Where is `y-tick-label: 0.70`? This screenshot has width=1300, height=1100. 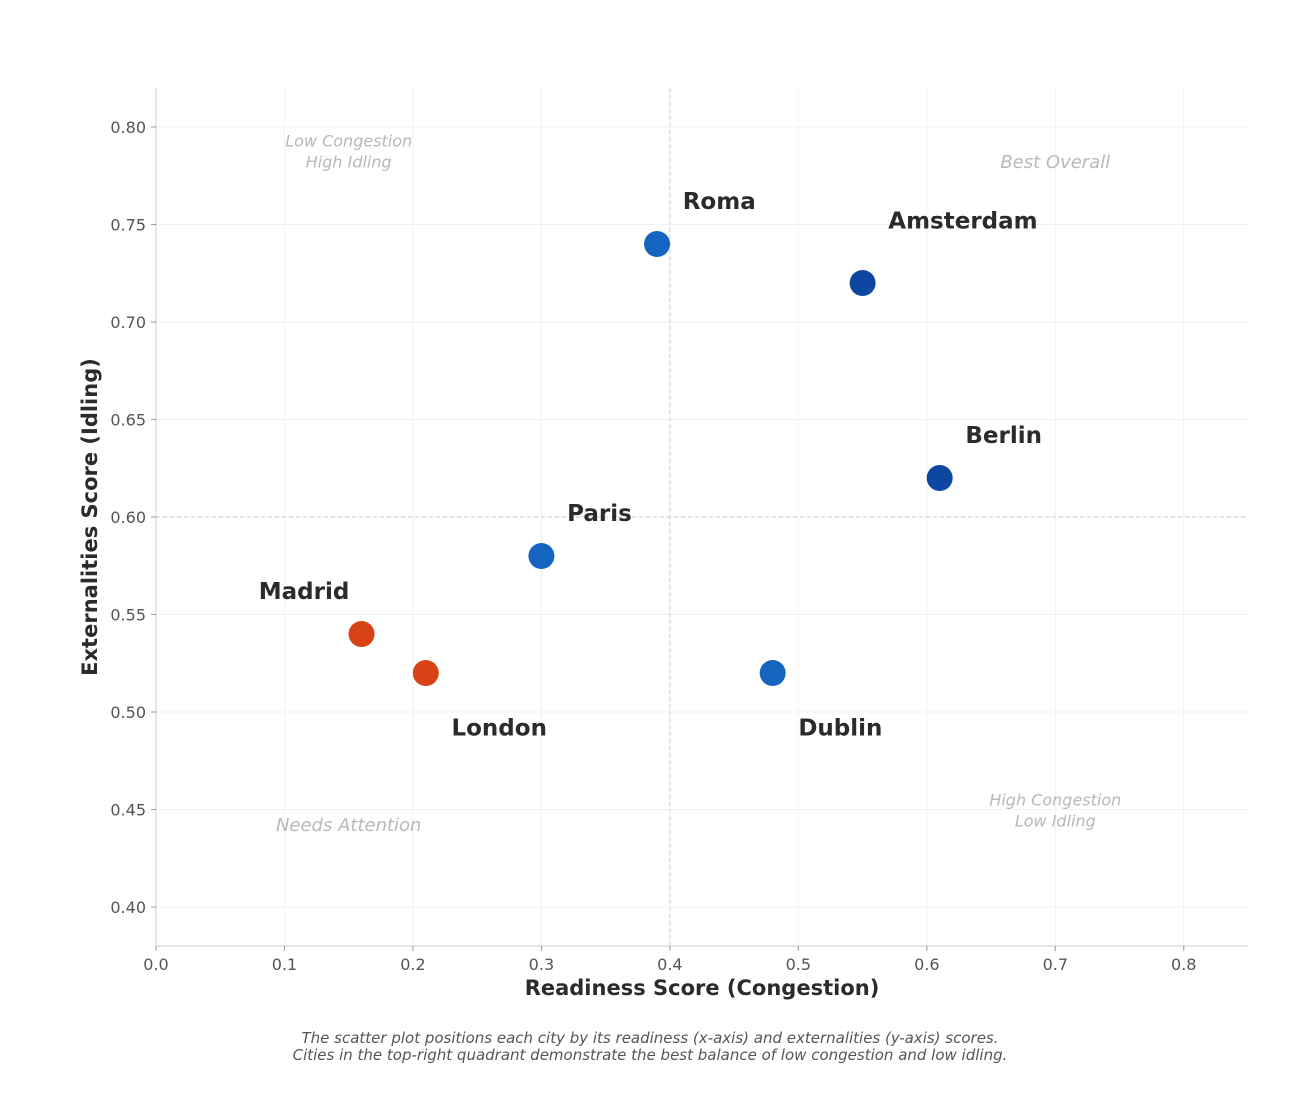 y-tick-label: 0.70 is located at coordinates (128, 322).